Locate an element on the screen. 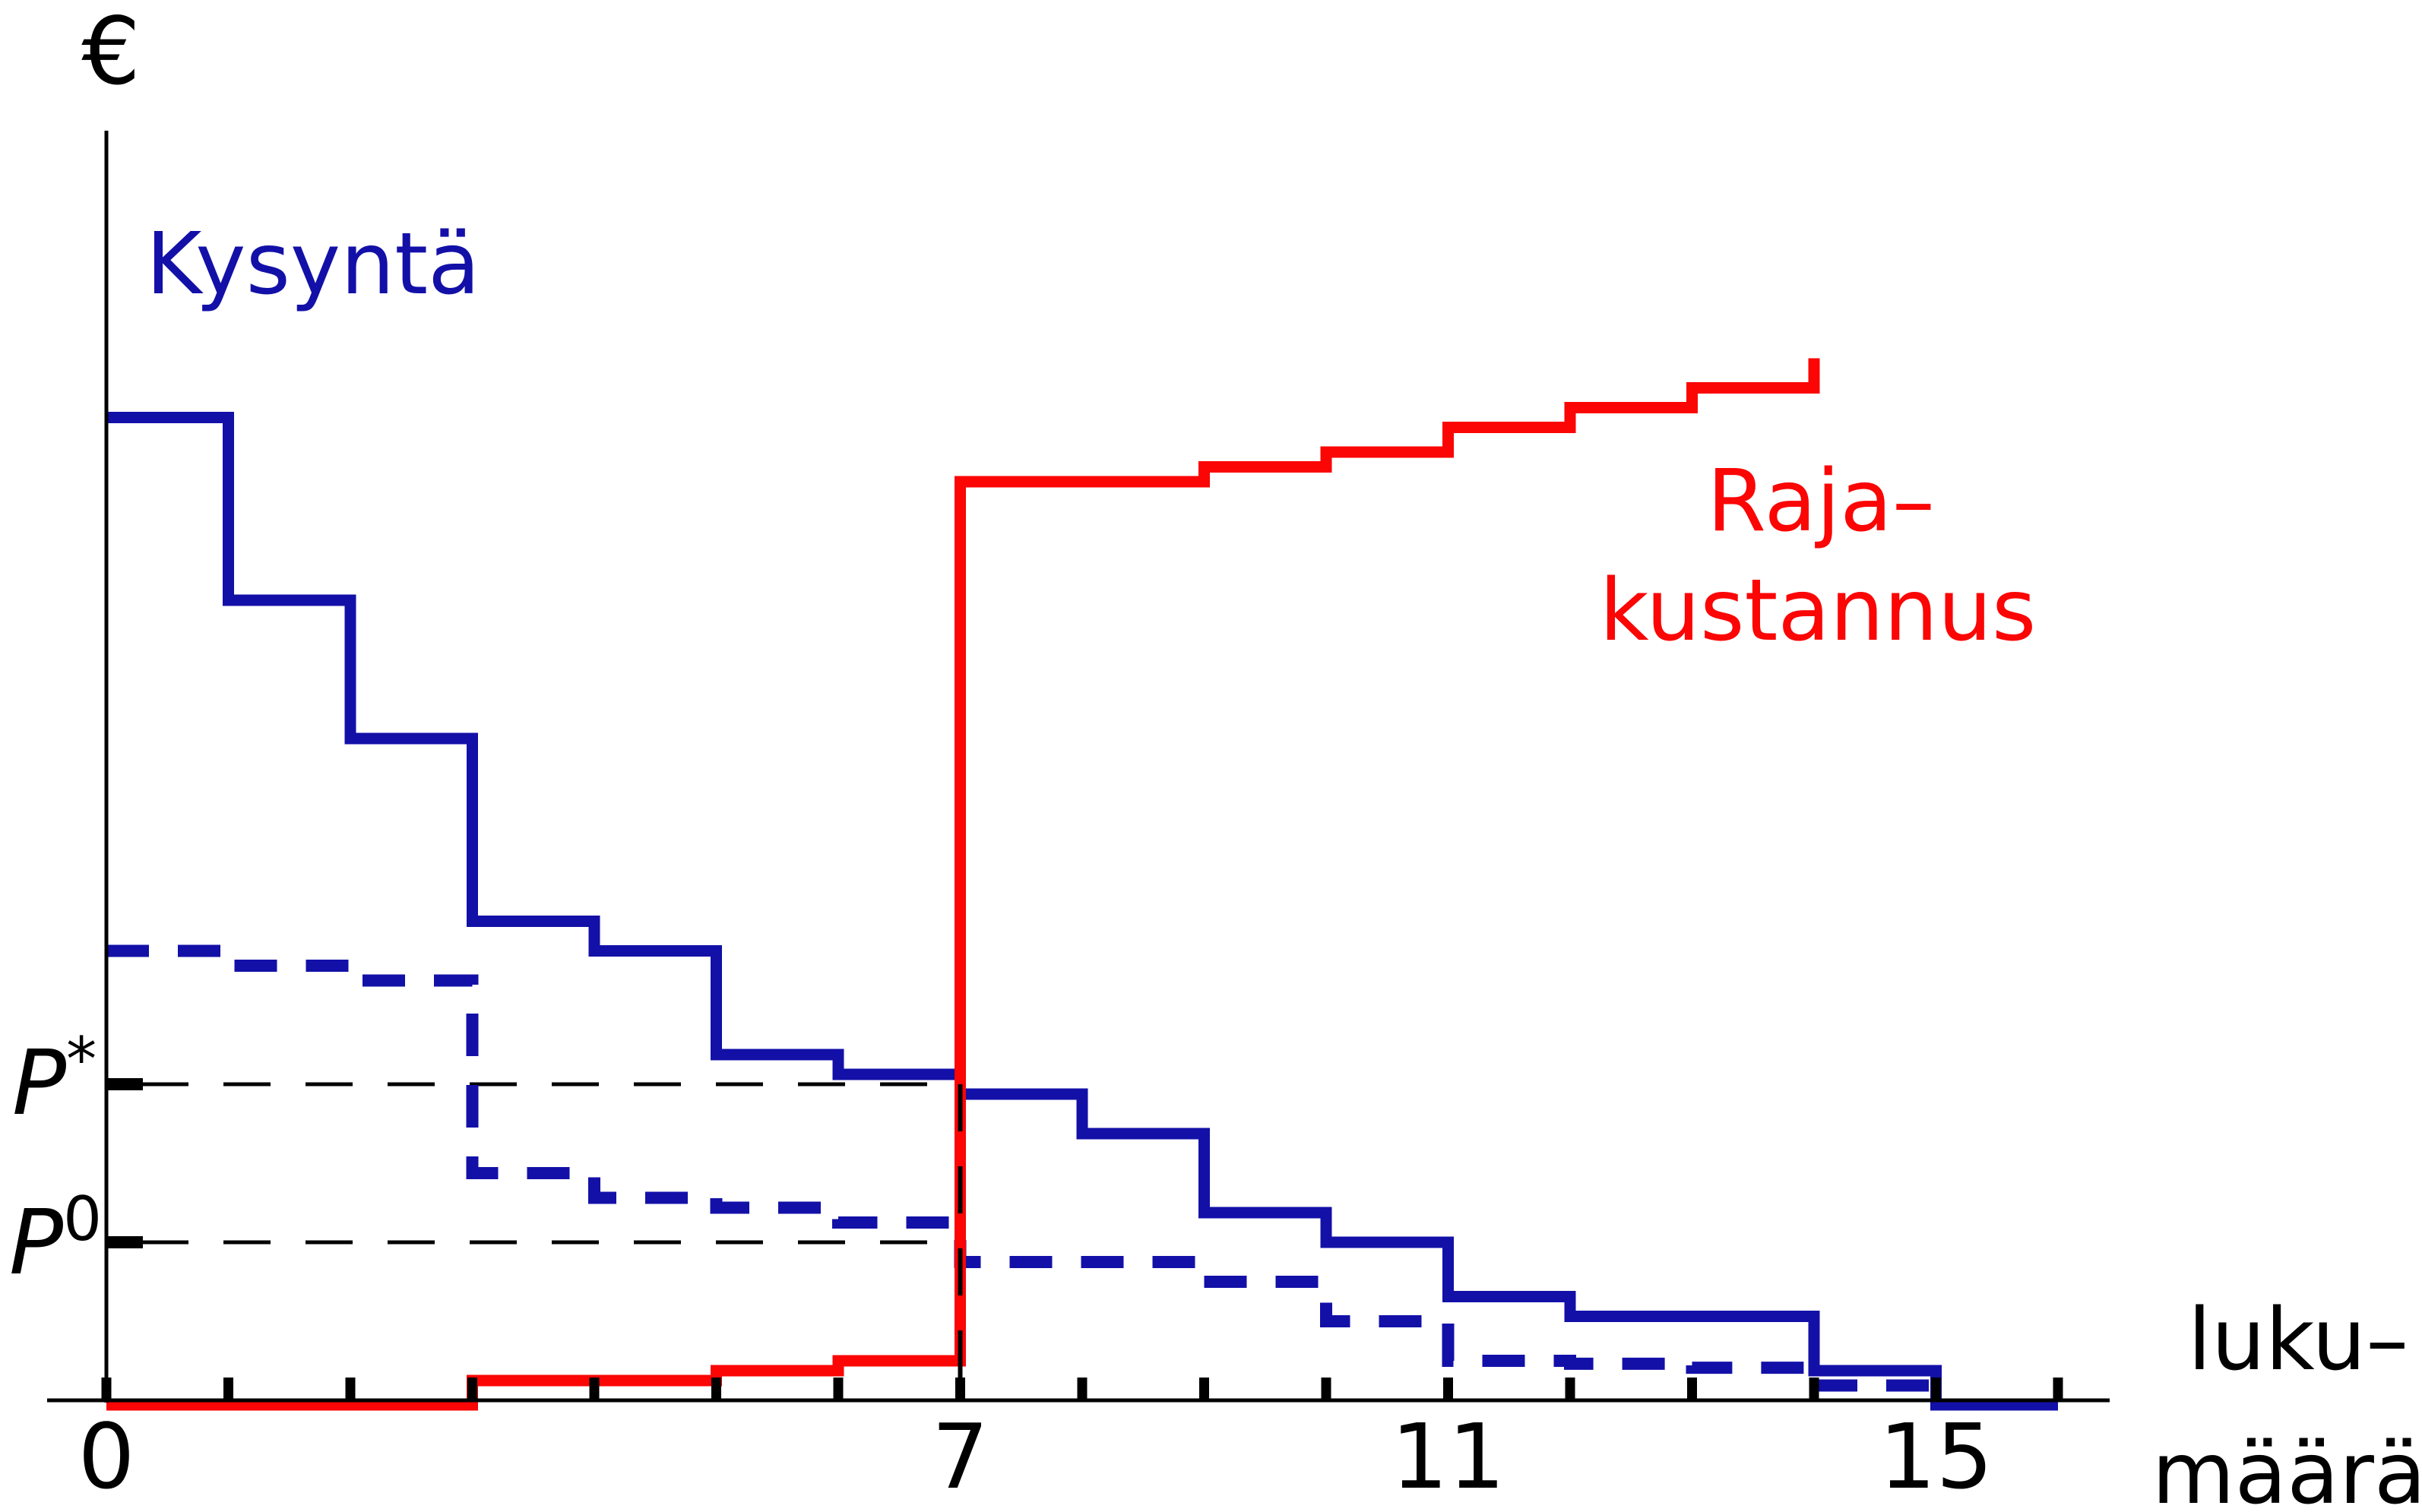 The height and width of the screenshot is (1512, 2422). x-tick-labels: 0 7 11 15 is located at coordinates (1035, 1456).